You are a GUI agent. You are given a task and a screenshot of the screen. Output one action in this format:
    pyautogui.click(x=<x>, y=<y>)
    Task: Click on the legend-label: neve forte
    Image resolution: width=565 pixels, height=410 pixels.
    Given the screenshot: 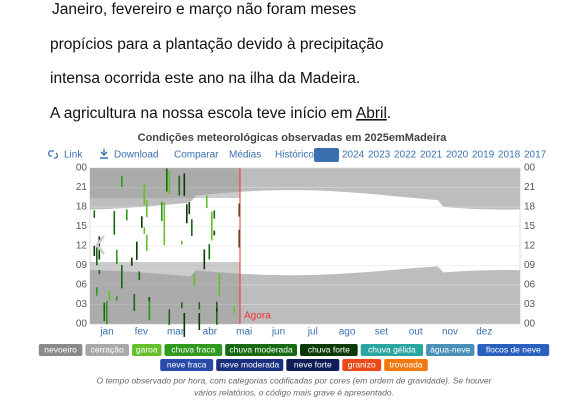 What is the action you would take?
    pyautogui.click(x=313, y=364)
    